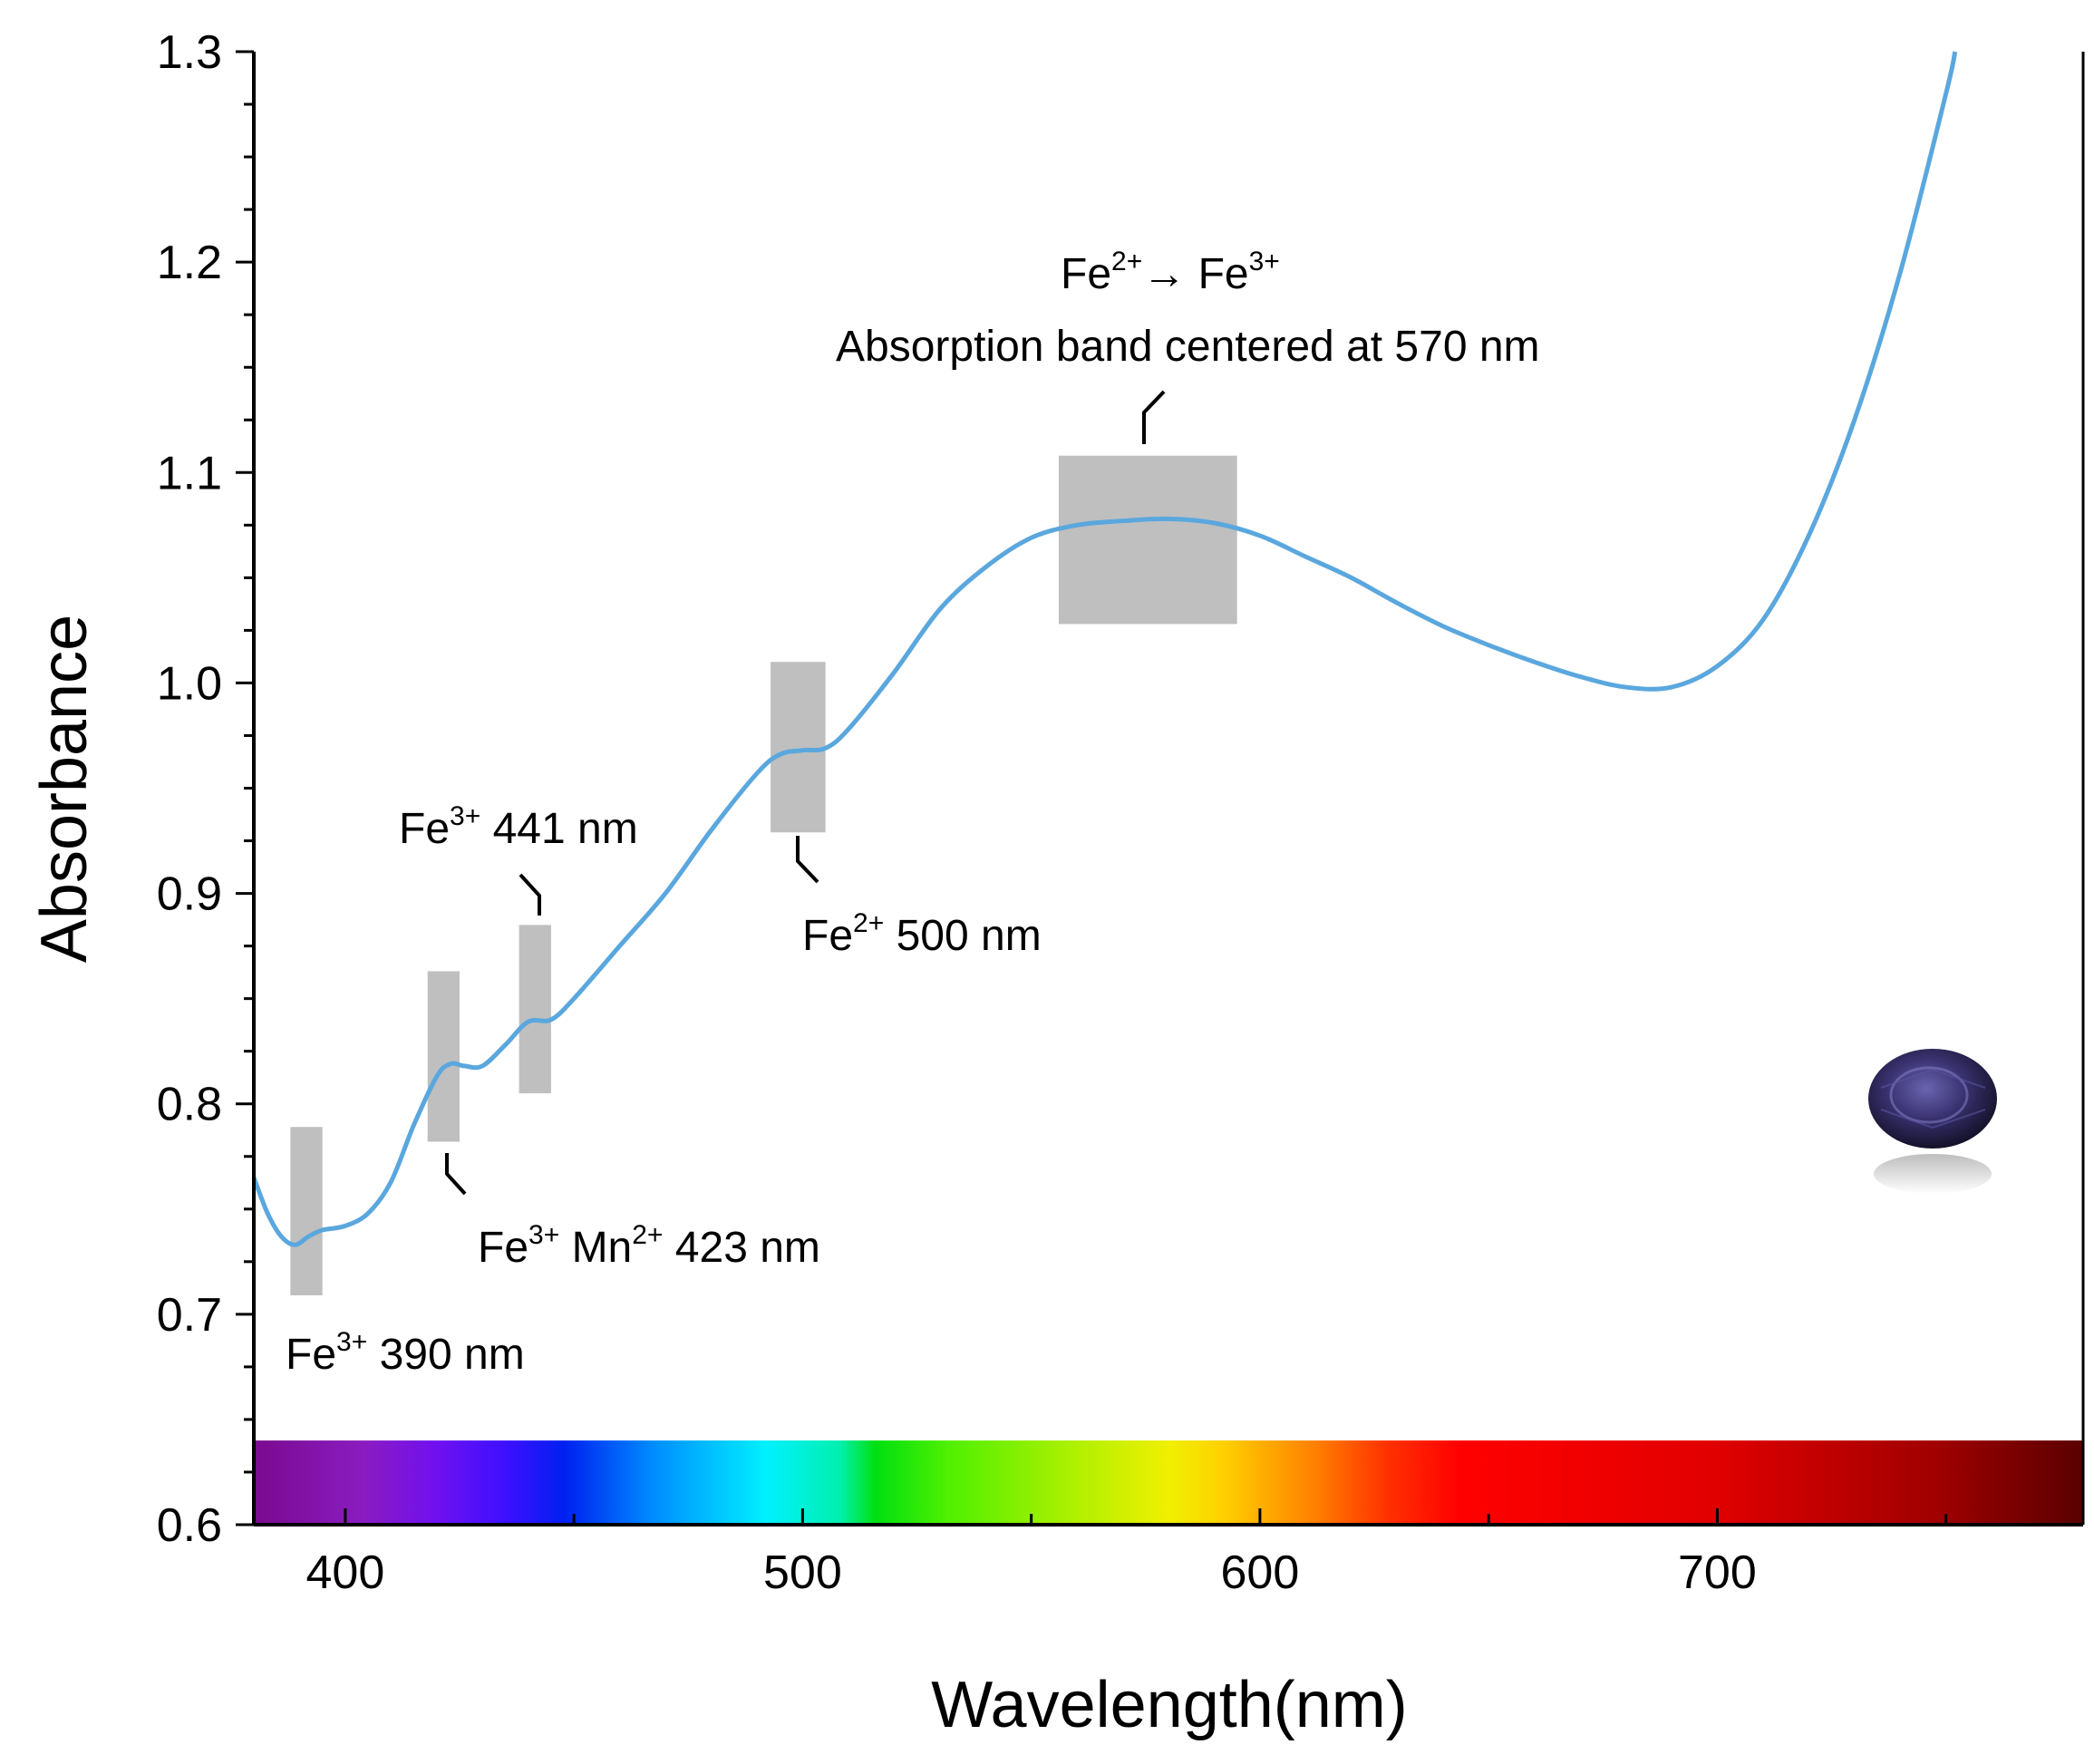 This screenshot has width=2094, height=1764. Describe the element at coordinates (802, 1573) in the screenshot. I see `x-tick-label-500: 500` at that location.